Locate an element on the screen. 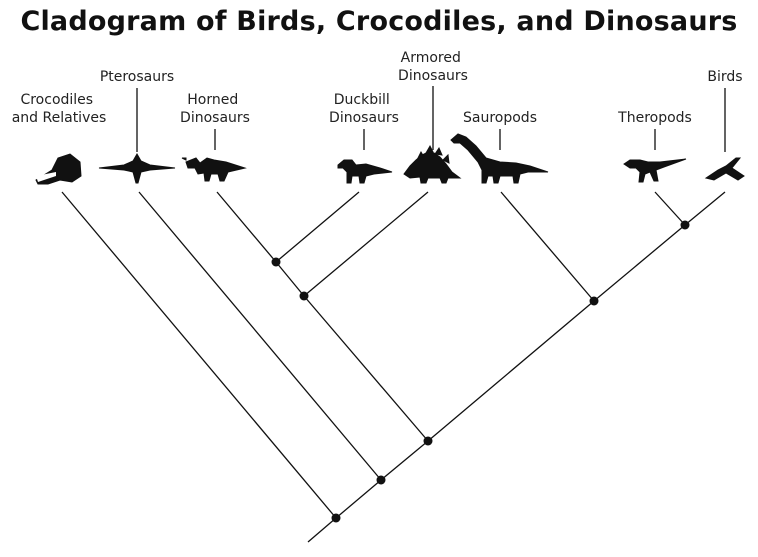  taxon-label-theropods: Theropods is located at coordinates (654, 118).